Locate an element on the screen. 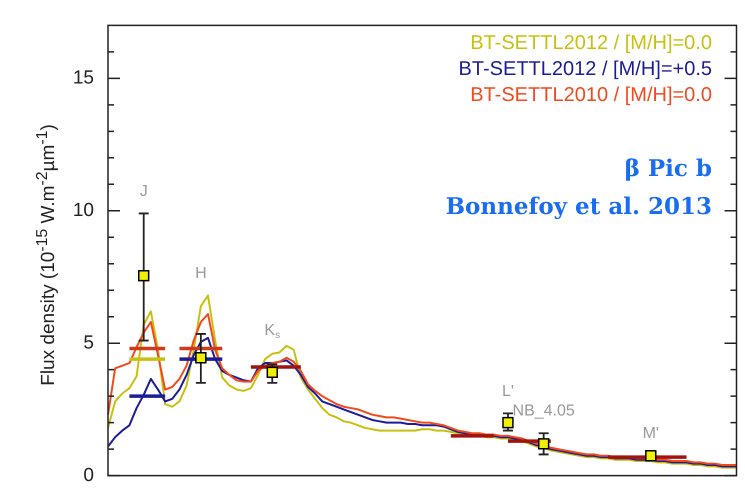 The width and height of the screenshot is (745, 501). y-tick-label: 5 is located at coordinates (88, 343).